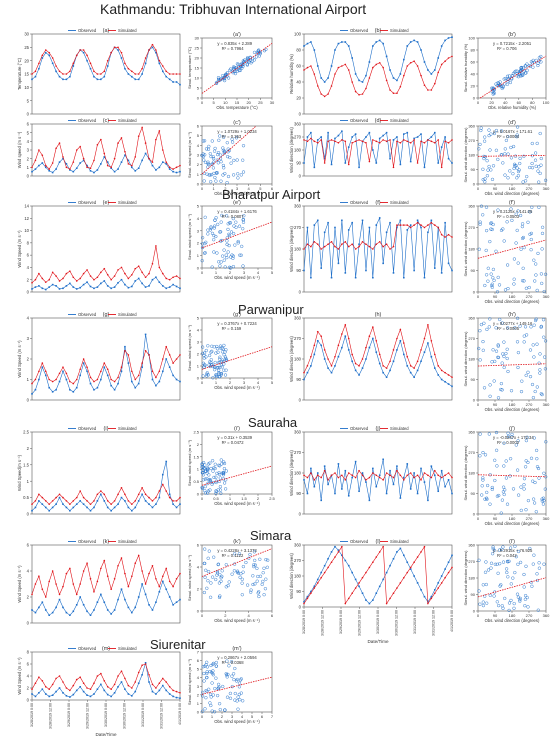  Describe the element at coordinates (378, 350) in the screenshot. I see `series-line-simulated` at that location.